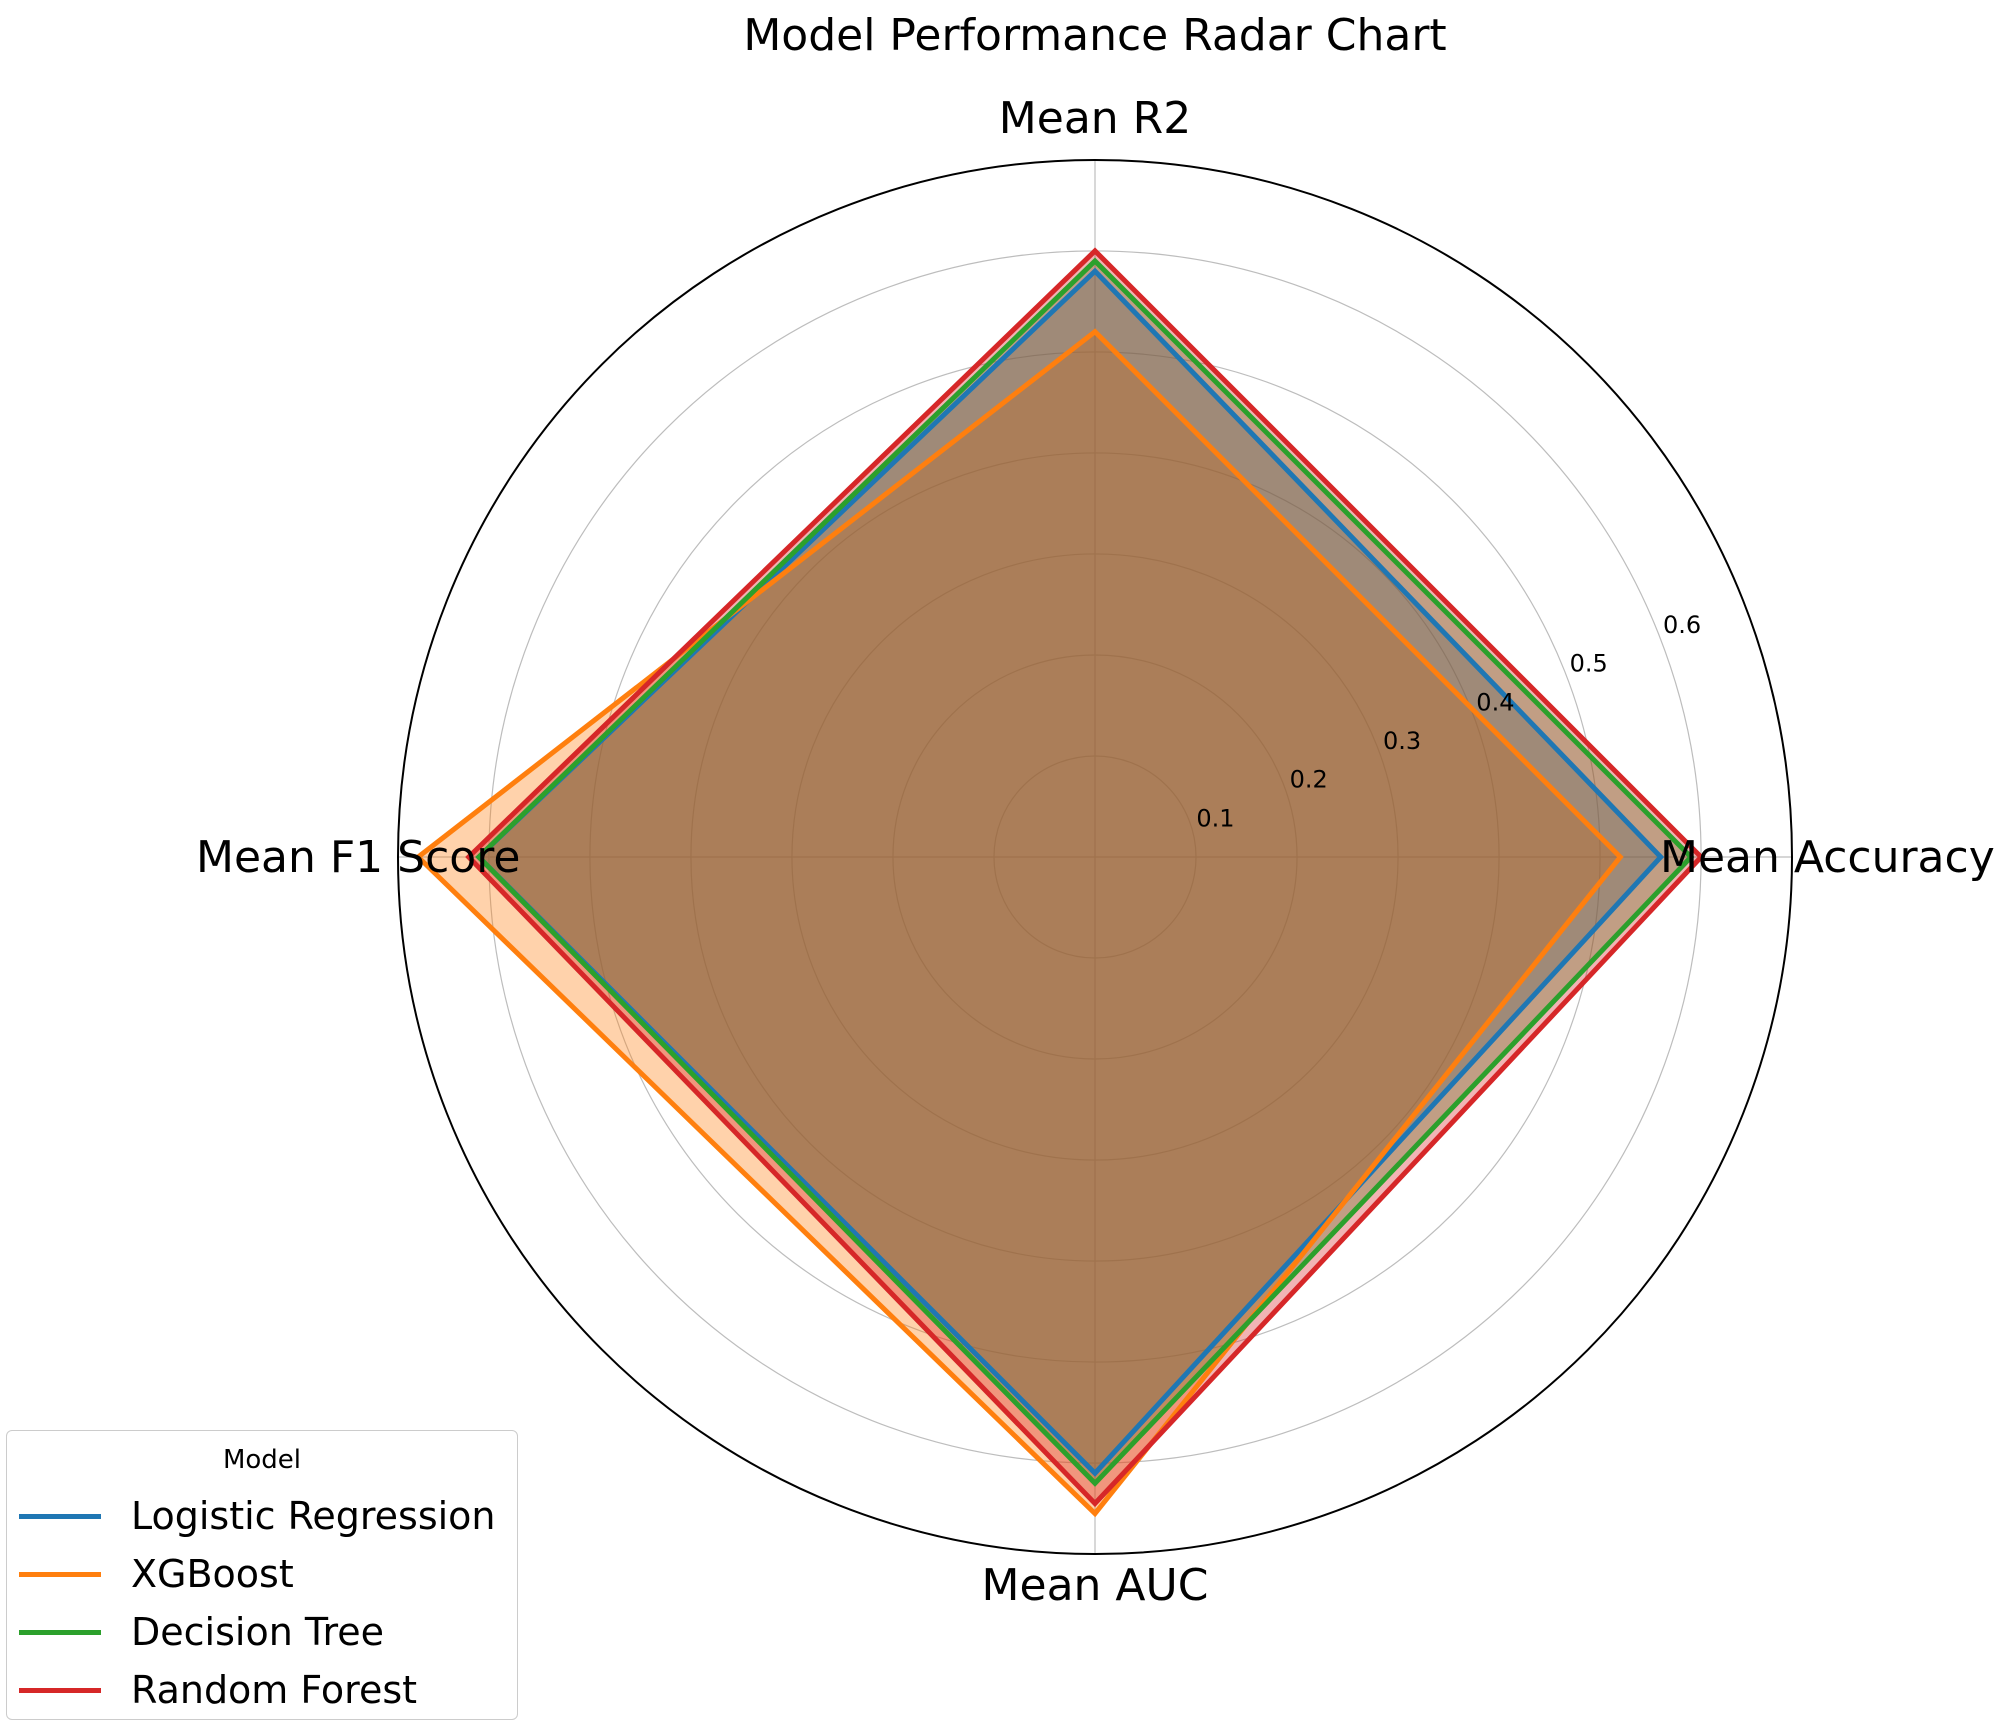 The width and height of the screenshot is (1999, 1727). Describe the element at coordinates (1402, 741) in the screenshot. I see `radial-tick-label: 0.3` at that location.